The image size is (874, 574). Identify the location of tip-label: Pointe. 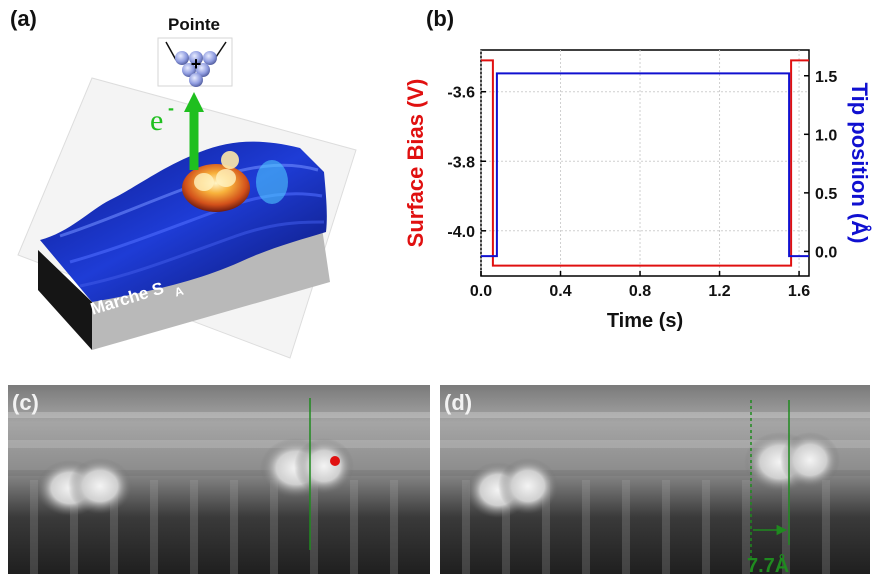
(194, 24).